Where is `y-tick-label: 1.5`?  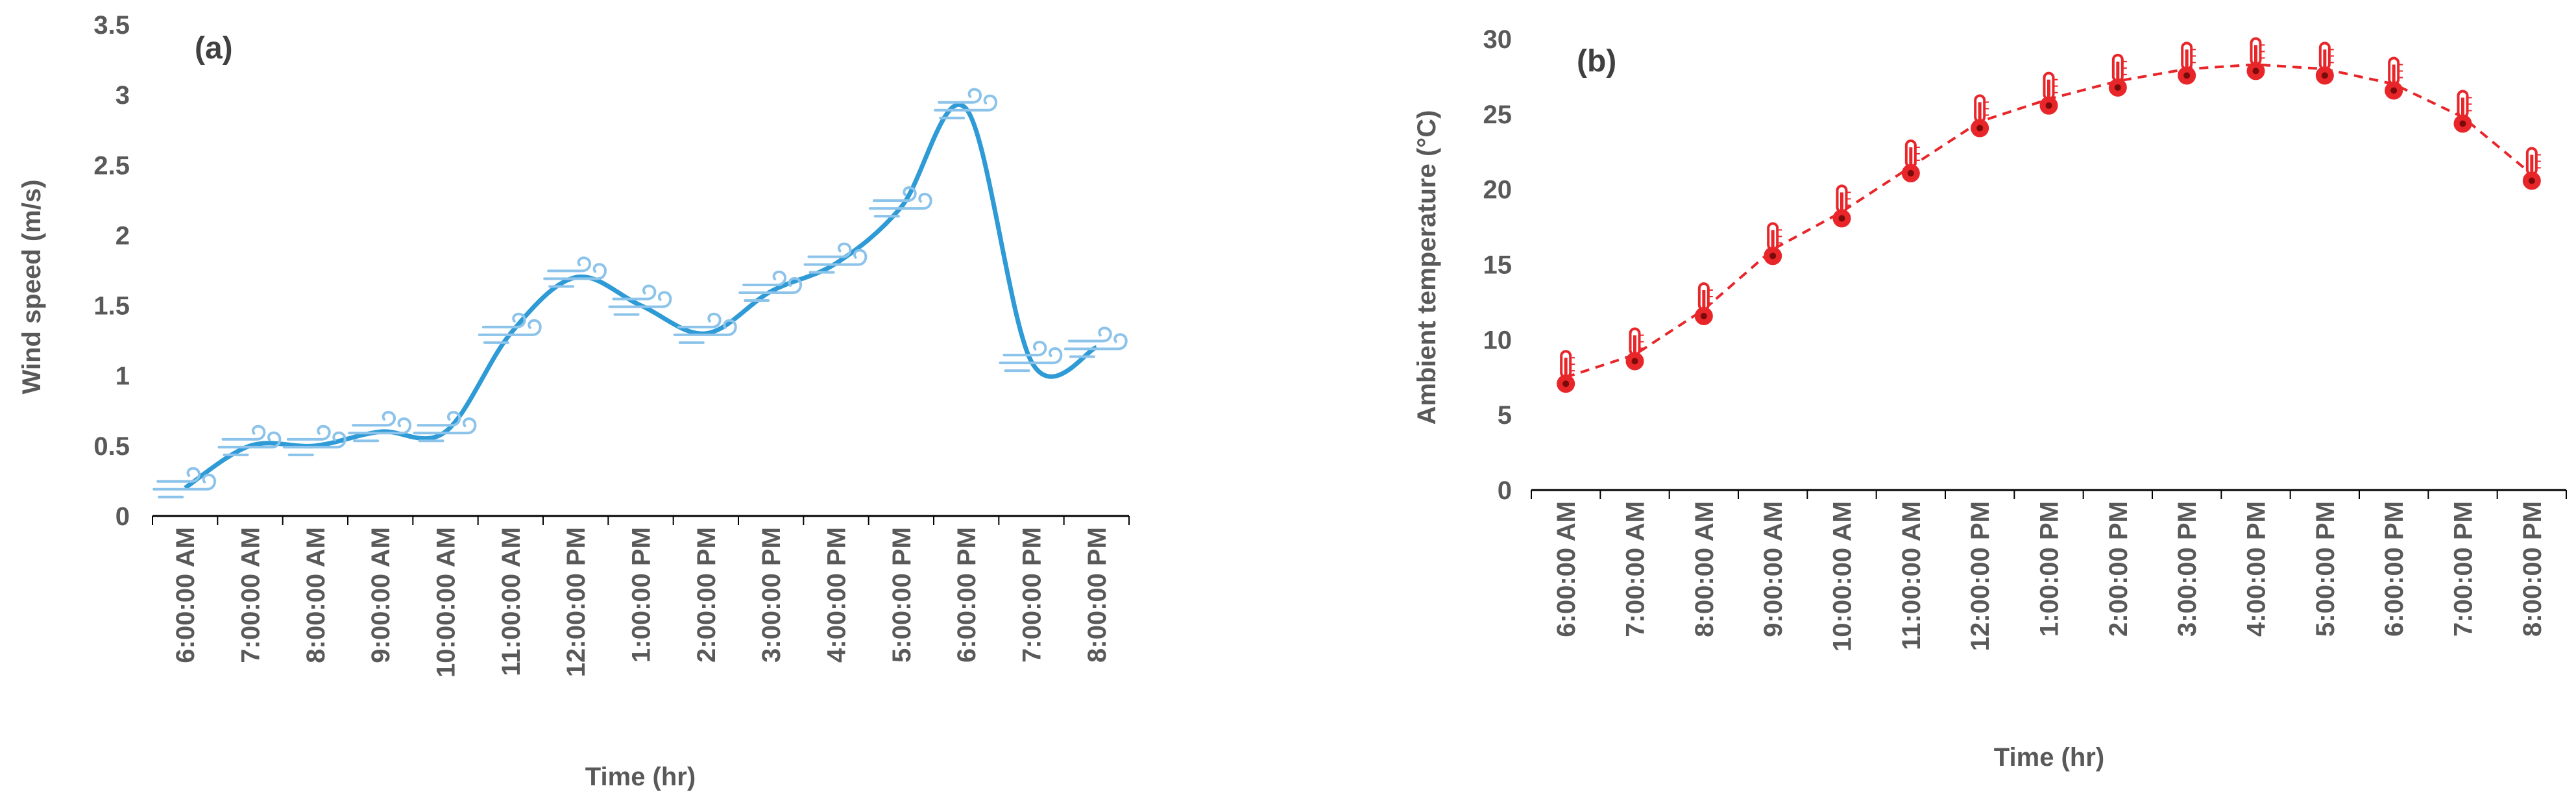
y-tick-label: 1.5 is located at coordinates (111, 306).